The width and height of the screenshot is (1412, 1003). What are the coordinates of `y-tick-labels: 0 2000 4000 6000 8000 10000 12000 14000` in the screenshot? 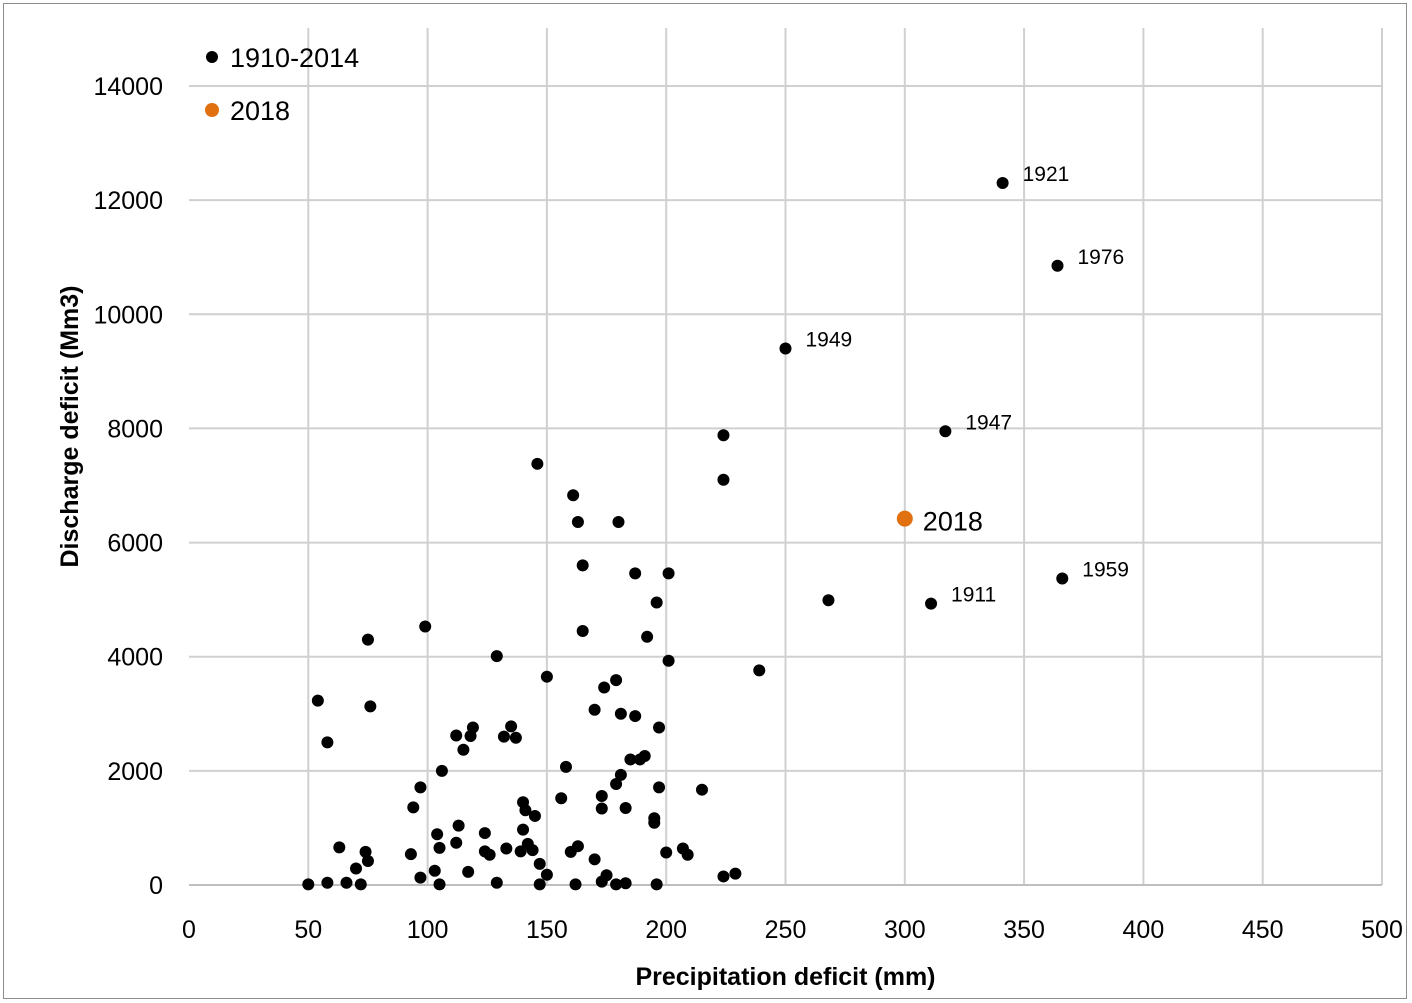 It's located at (128, 486).